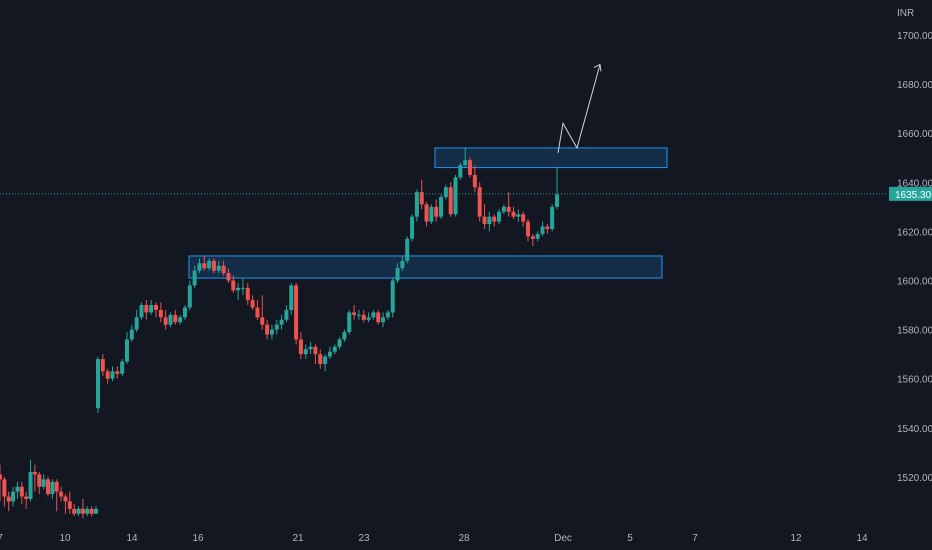 The height and width of the screenshot is (550, 932). I want to click on arrow-head-icon, so click(597, 67).